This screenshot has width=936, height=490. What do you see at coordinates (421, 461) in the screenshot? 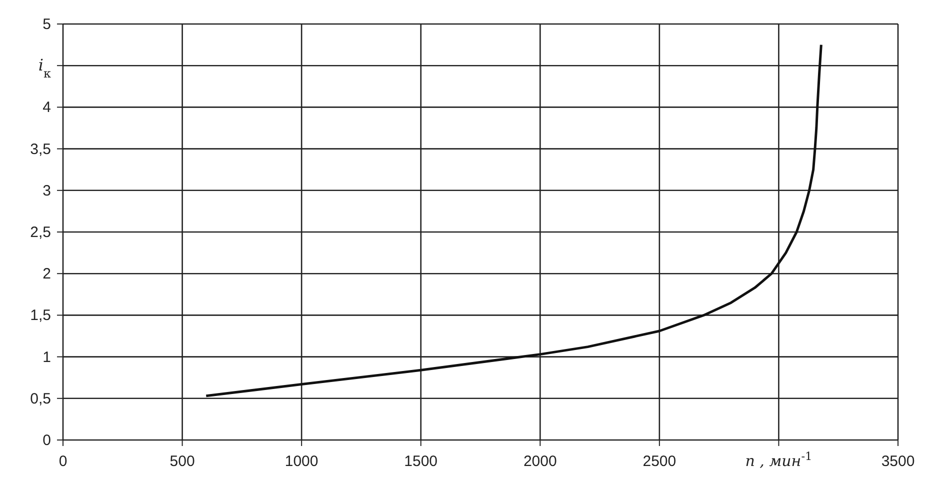
I see `x-tick-label: 1500` at bounding box center [421, 461].